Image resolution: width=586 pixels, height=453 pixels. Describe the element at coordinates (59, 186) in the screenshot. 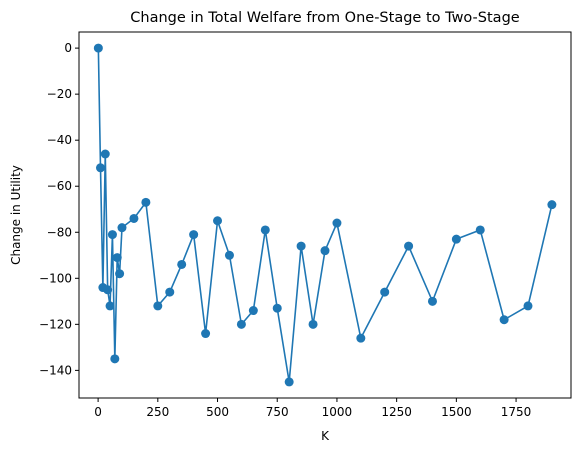

I see `y-tick-label: −60` at that location.